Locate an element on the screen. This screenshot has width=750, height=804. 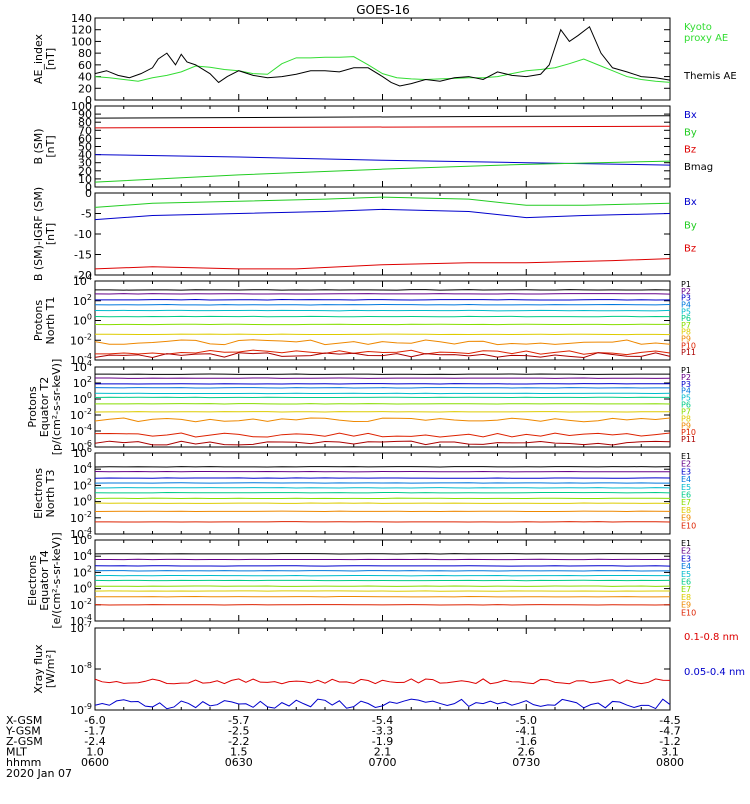
y-tick-label: 20 is located at coordinates (85, 88).